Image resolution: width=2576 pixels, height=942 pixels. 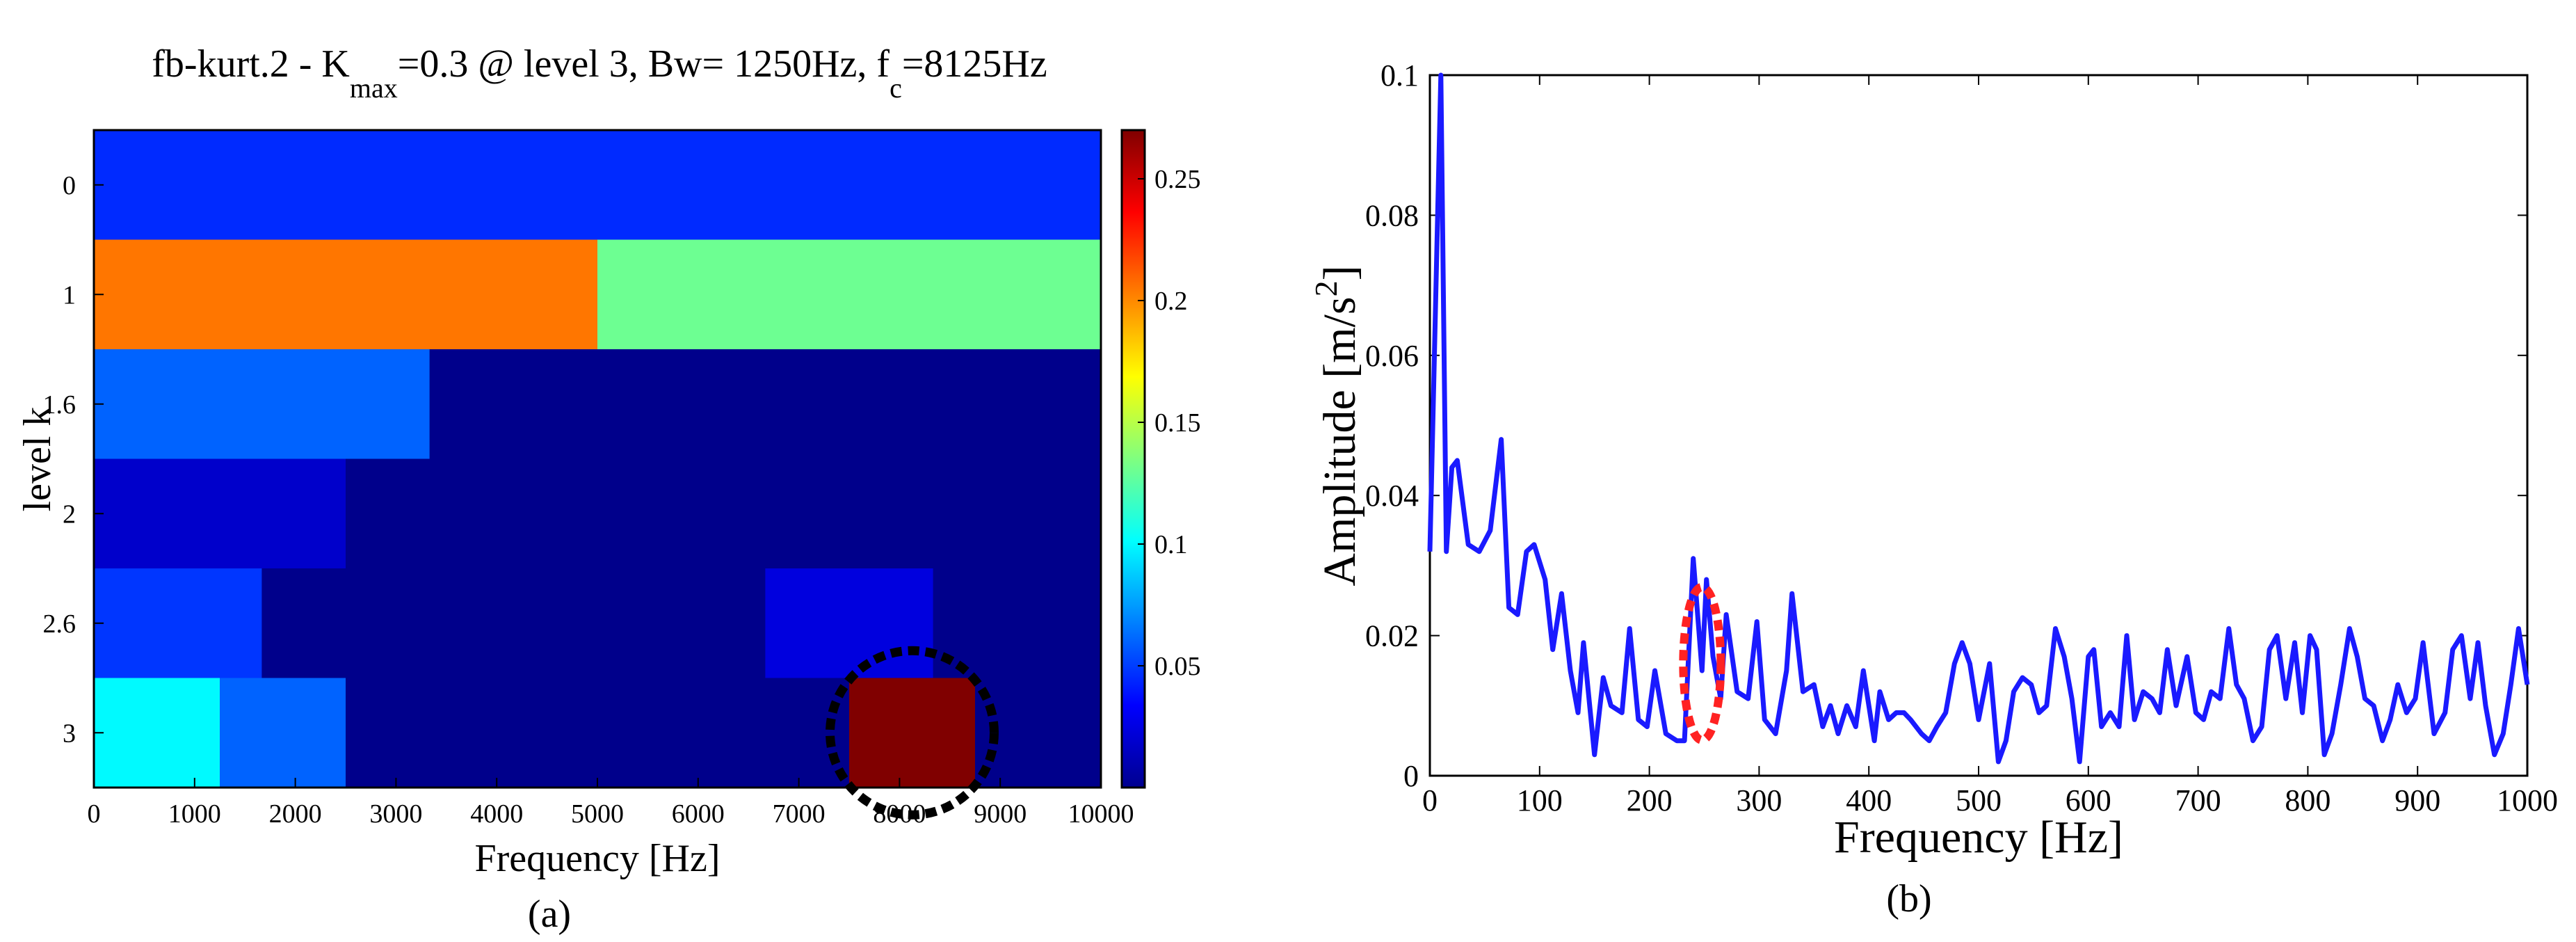 I want to click on heatmap-x-tick-label: 1000, so click(x=194, y=814).